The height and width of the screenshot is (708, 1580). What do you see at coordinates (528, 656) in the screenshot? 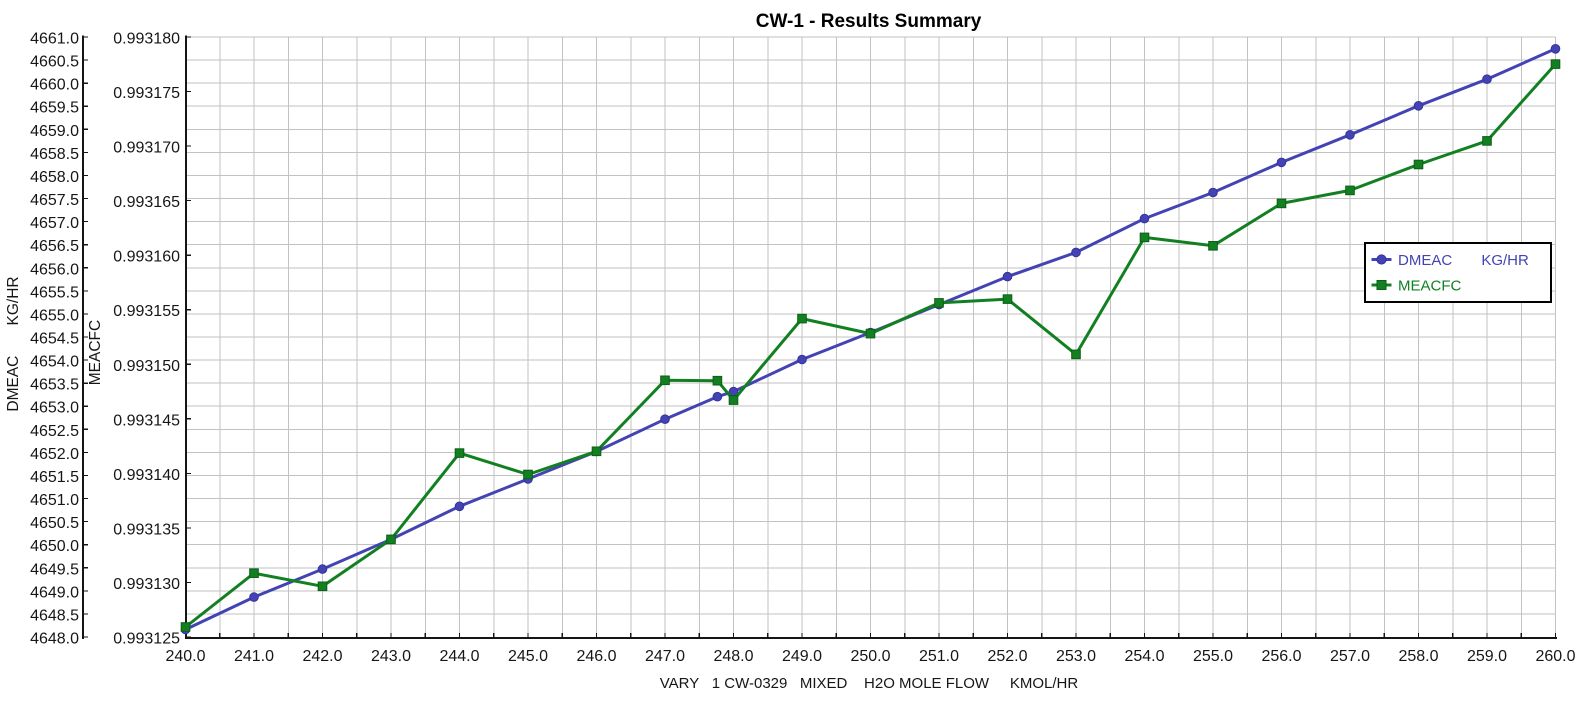
I see `svg-text: 245.0` at bounding box center [528, 656].